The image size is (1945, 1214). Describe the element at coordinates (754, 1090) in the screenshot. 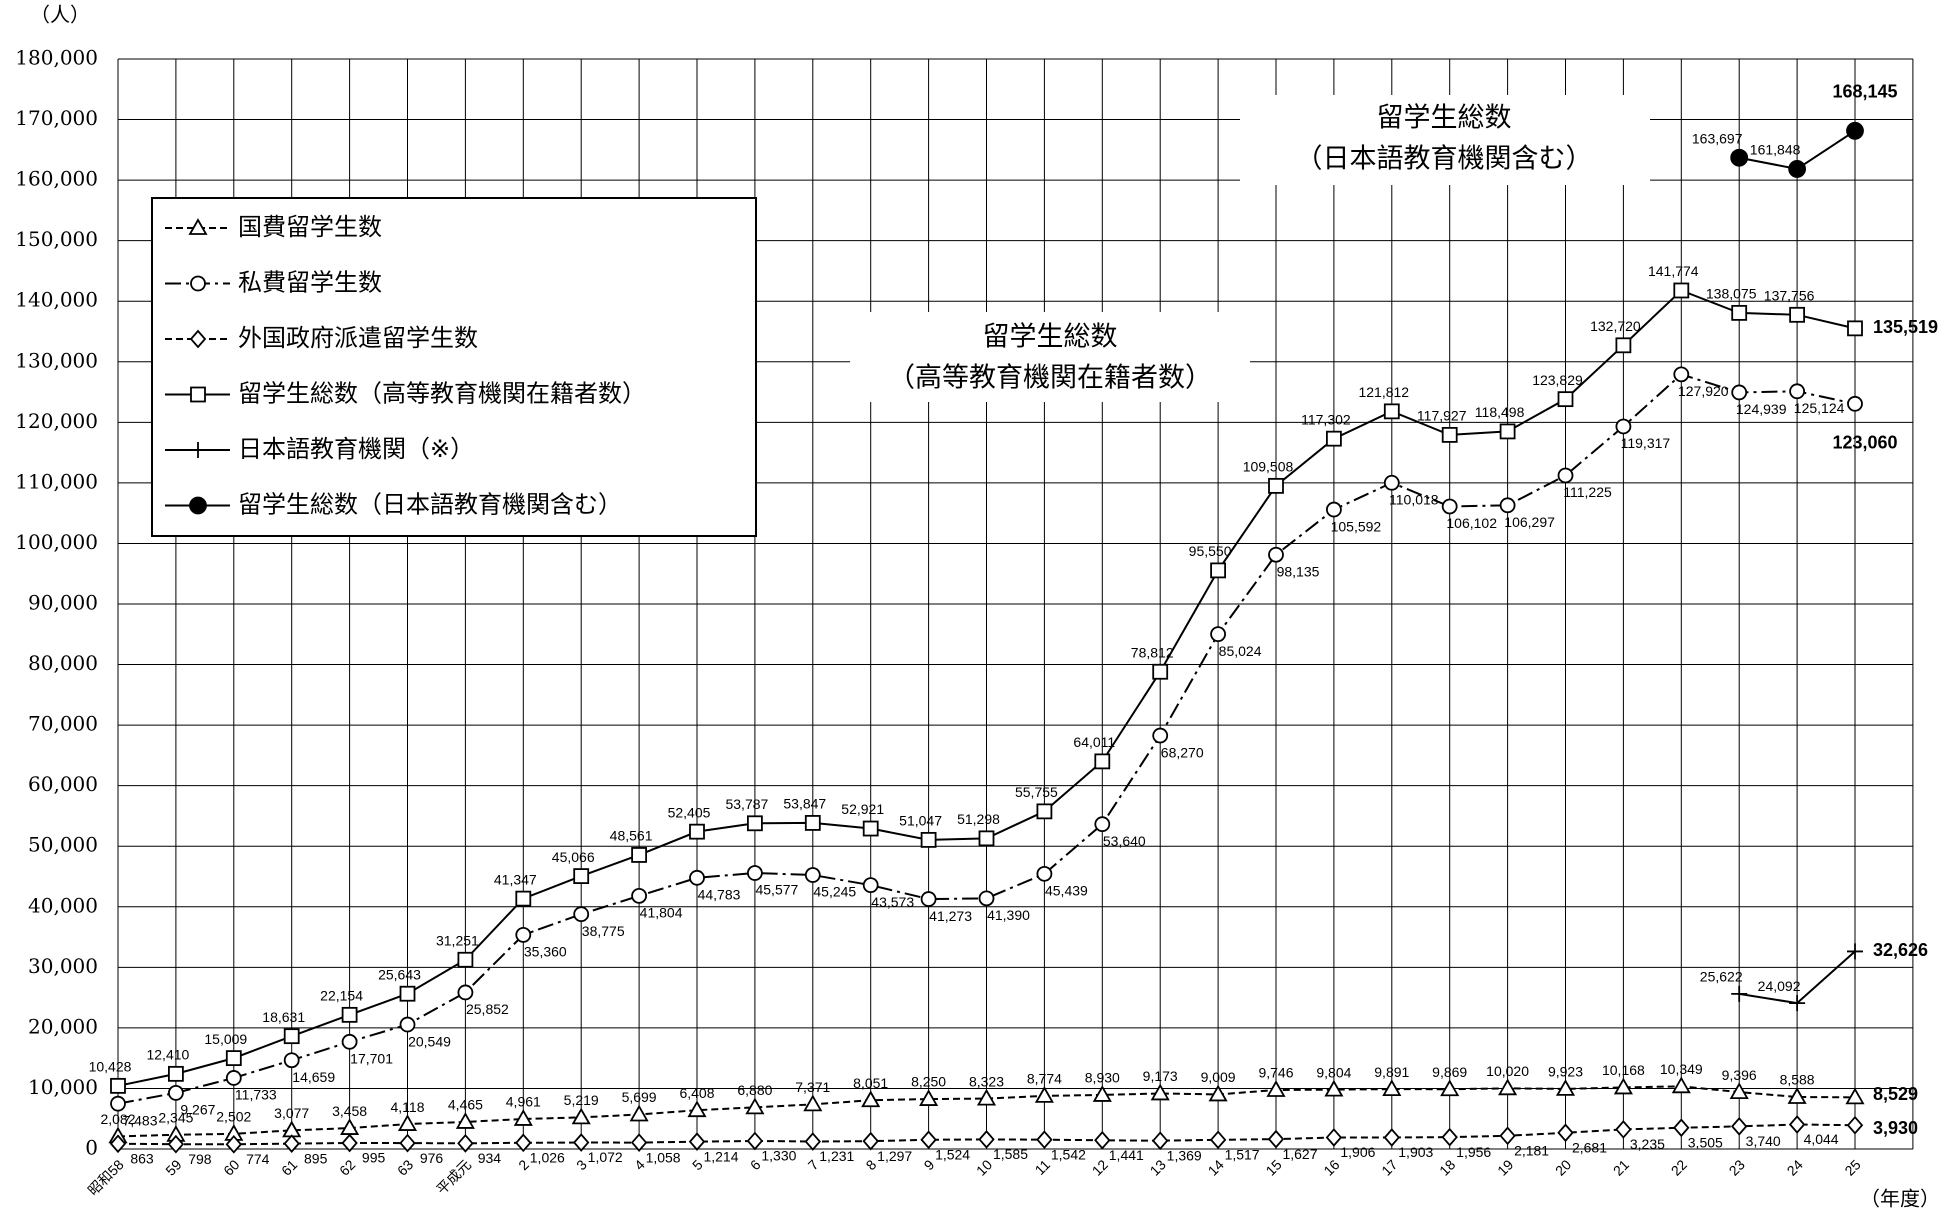

I see `data-label: 6,880` at that location.